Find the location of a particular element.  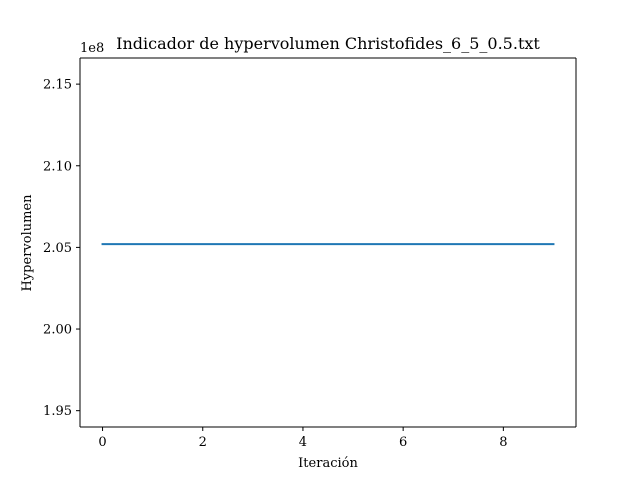

y-axis-label: Hypervolumen is located at coordinates (27, 243).